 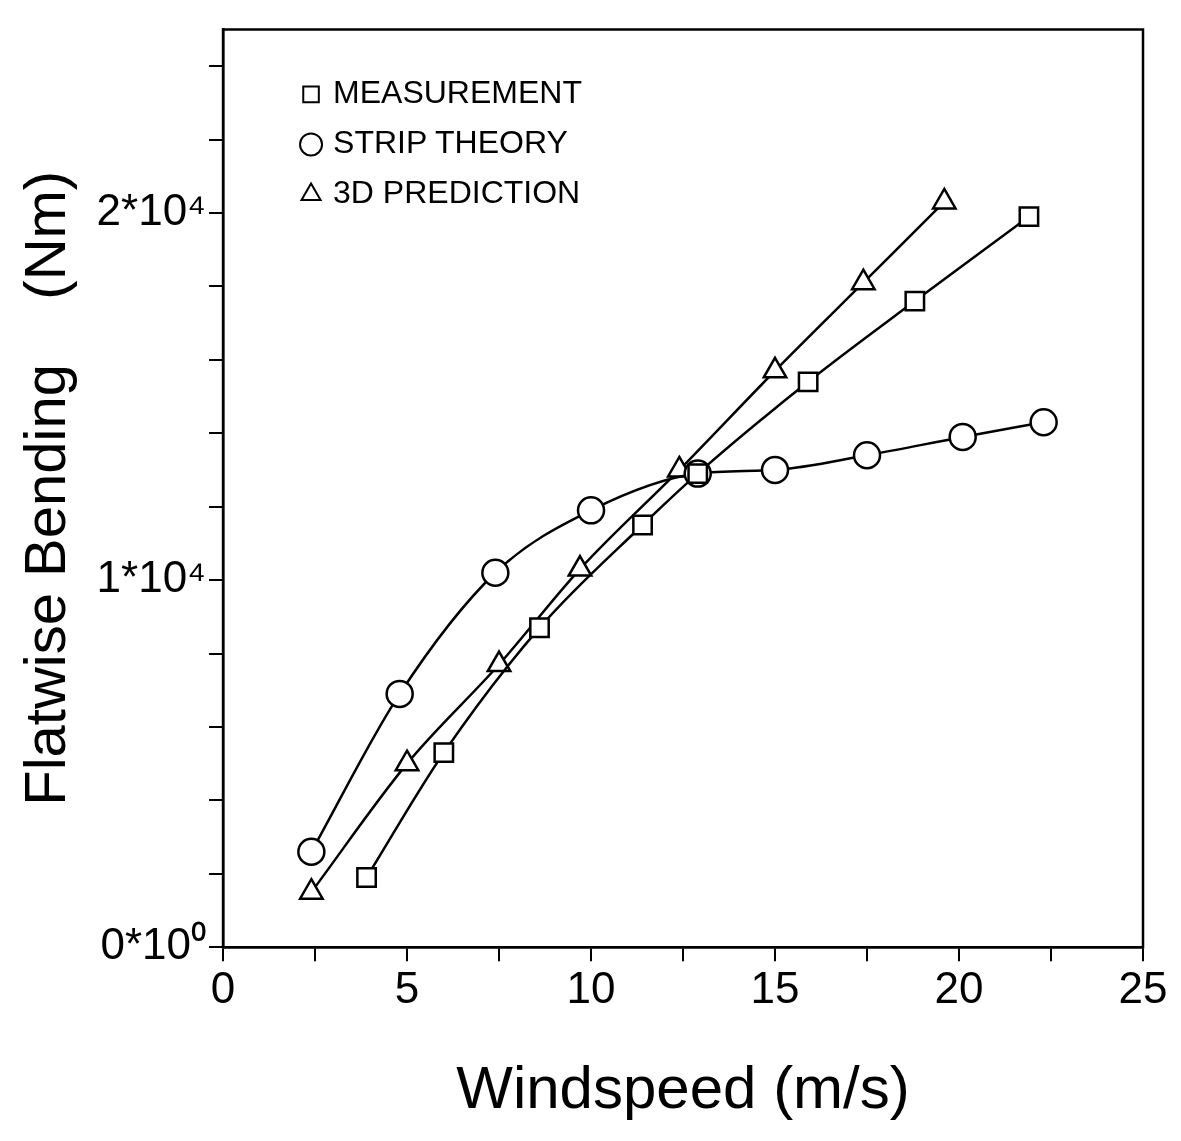 What do you see at coordinates (959, 987) in the screenshot?
I see `x-tick-label: 20` at bounding box center [959, 987].